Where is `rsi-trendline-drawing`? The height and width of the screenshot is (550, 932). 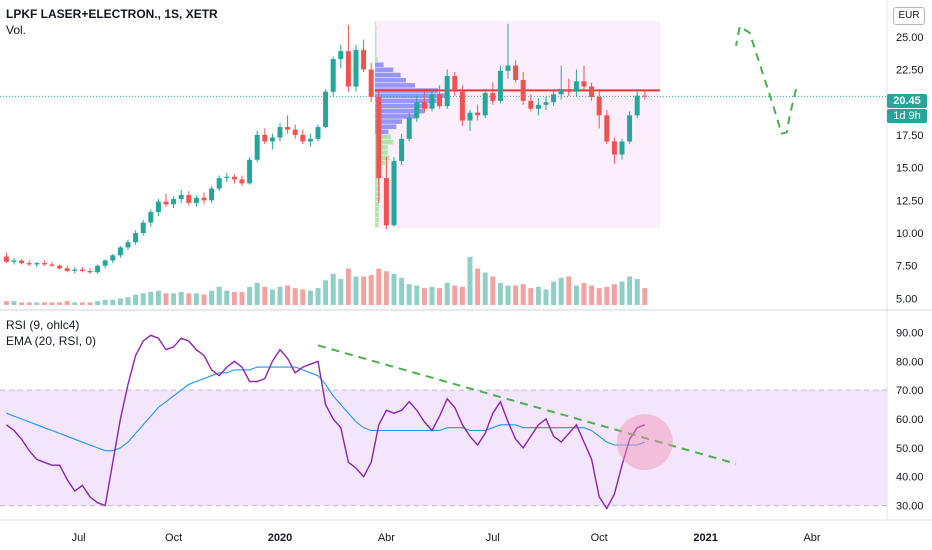 rsi-trendline-drawing is located at coordinates (527, 404).